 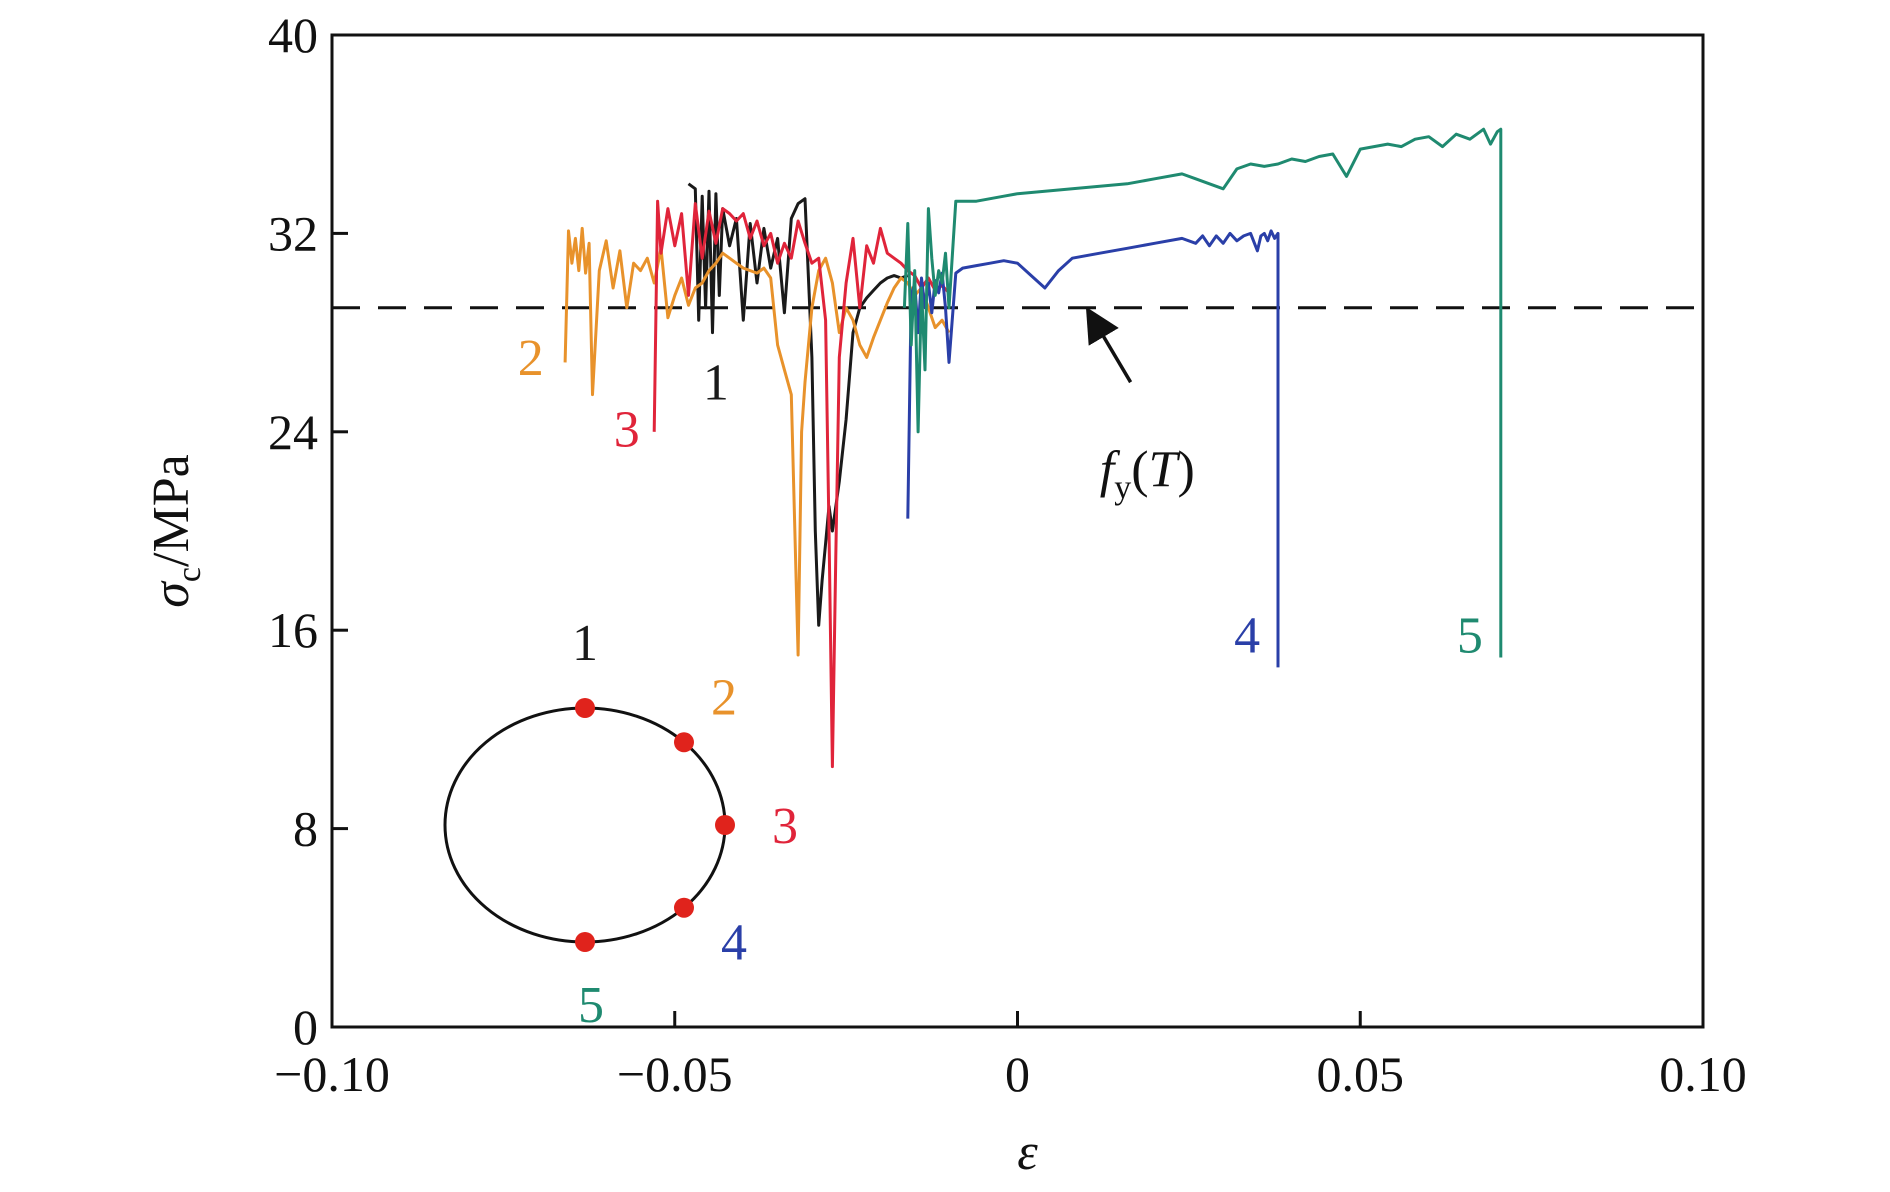 I want to click on inset-point-label-2: 2, so click(x=724, y=697).